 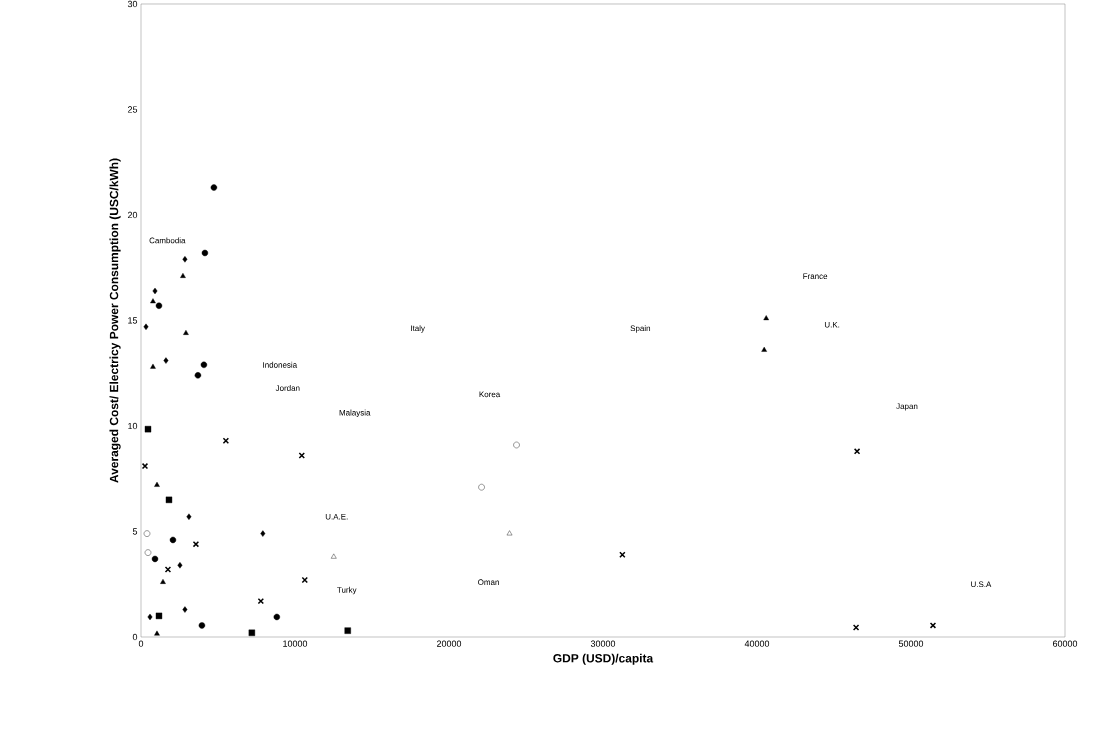 What do you see at coordinates (603, 643) in the screenshot?
I see `x-tick-label: 30000` at bounding box center [603, 643].